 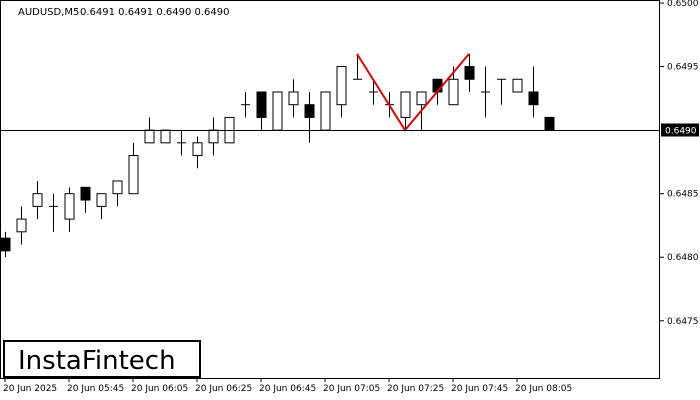 I want to click on time-tick-label: 20 Jun 06:25, so click(x=223, y=389).